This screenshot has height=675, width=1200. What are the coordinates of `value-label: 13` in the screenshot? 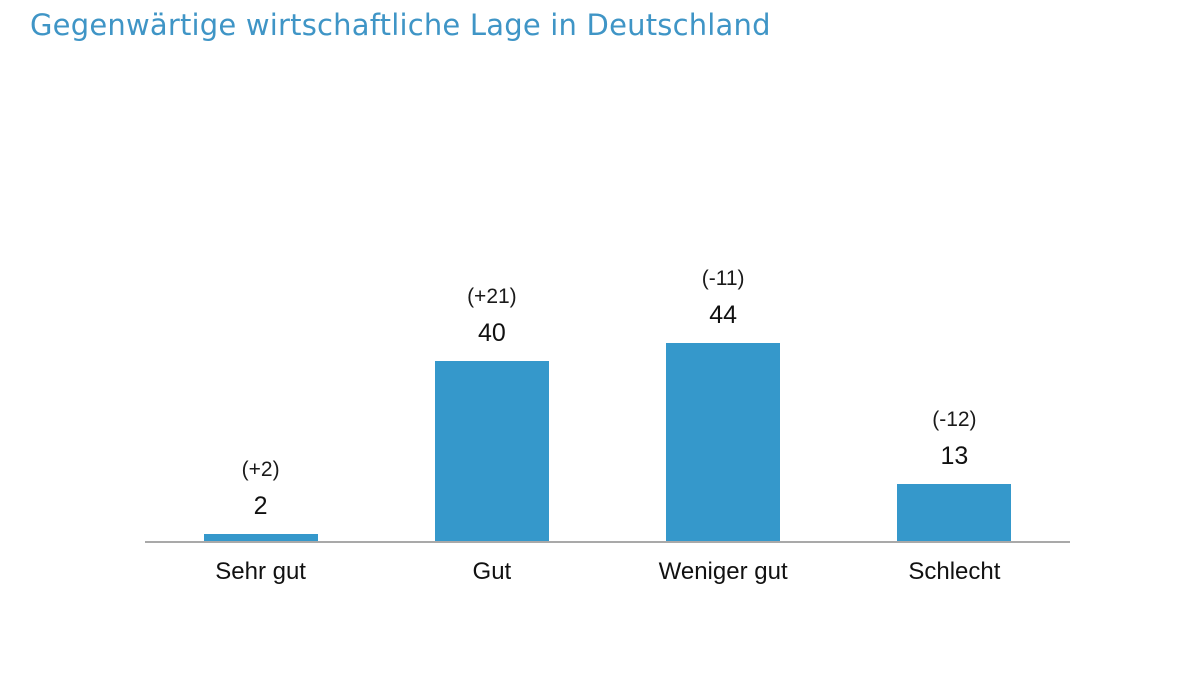 It's located at (954, 456).